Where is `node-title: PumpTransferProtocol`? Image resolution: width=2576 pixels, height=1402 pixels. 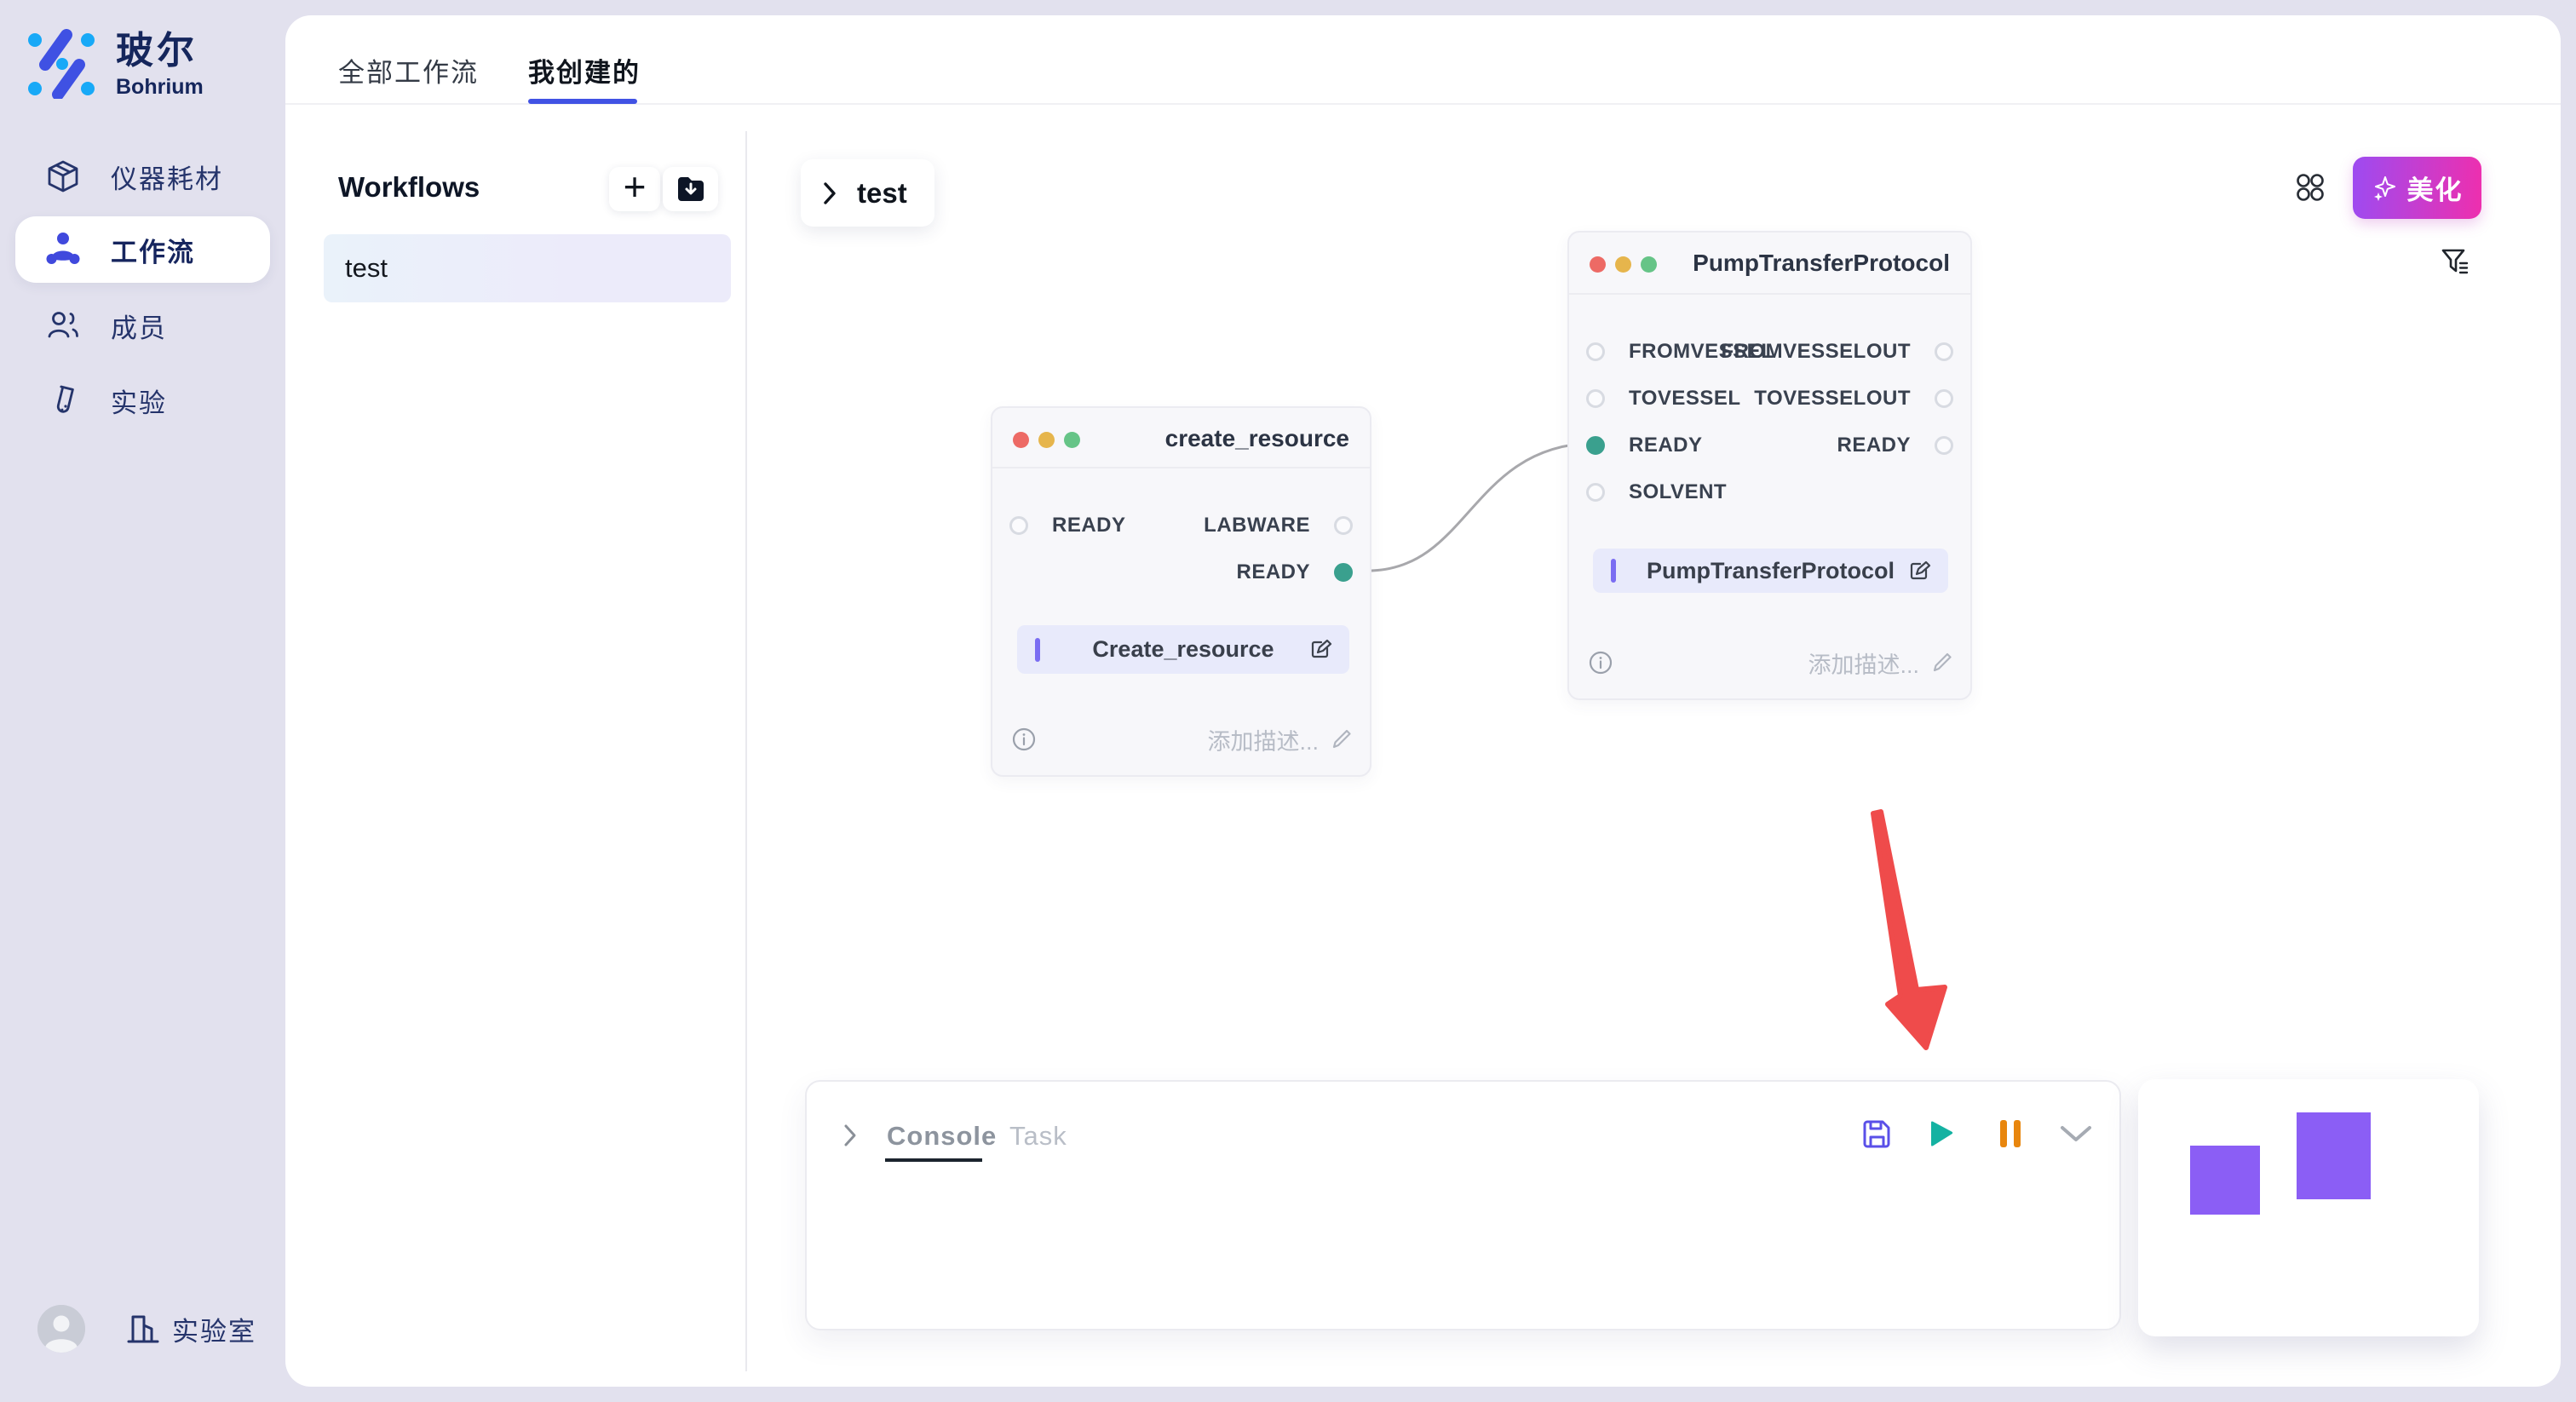
node-title: PumpTransferProtocol is located at coordinates (1822, 263).